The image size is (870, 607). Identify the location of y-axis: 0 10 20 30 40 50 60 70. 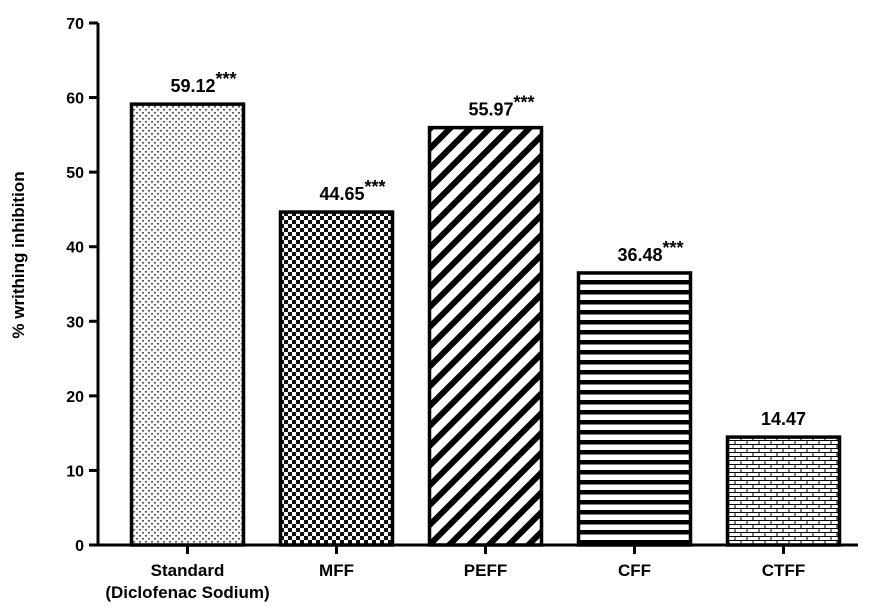
(83, 285).